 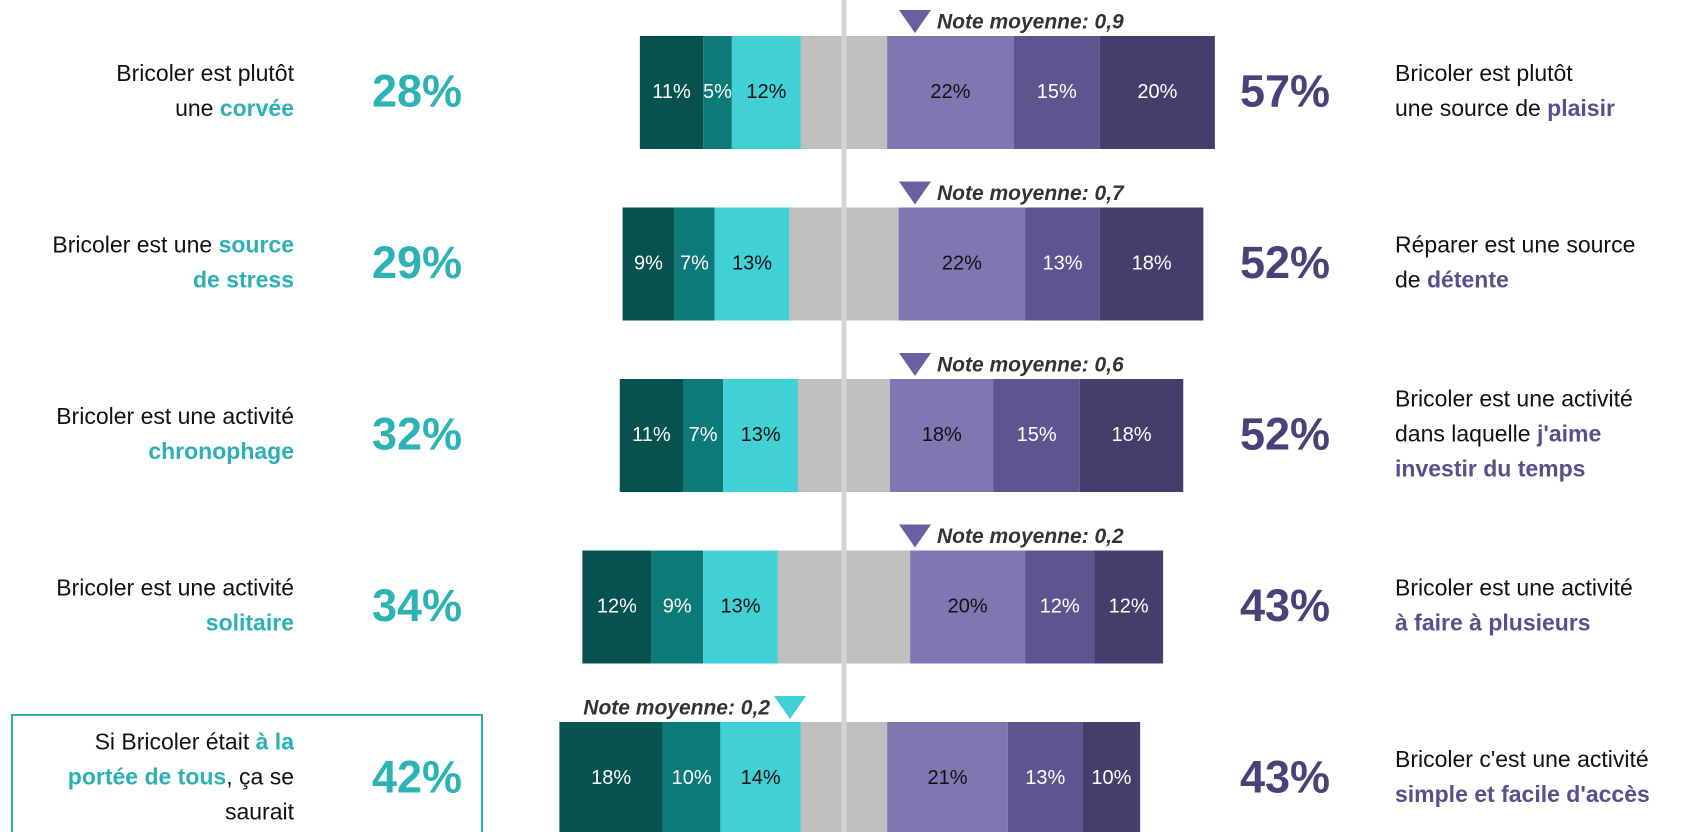 What do you see at coordinates (1030, 22) in the screenshot?
I see `mean-label: Note moyenne: 0,9` at bounding box center [1030, 22].